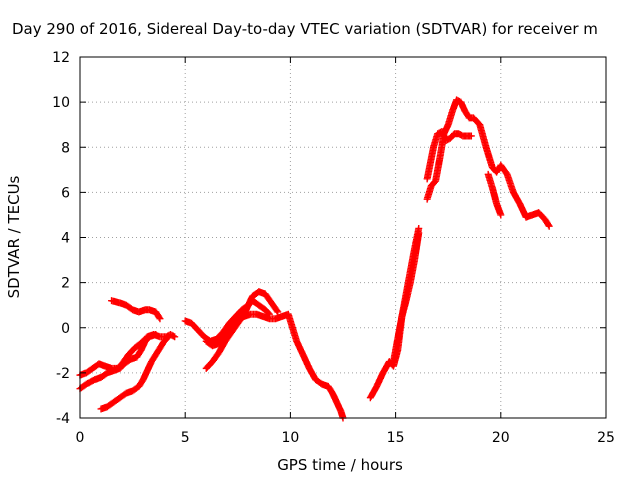 Image resolution: width=640 pixels, height=480 pixels. I want to click on y-tick-label: -4, so click(63, 419).